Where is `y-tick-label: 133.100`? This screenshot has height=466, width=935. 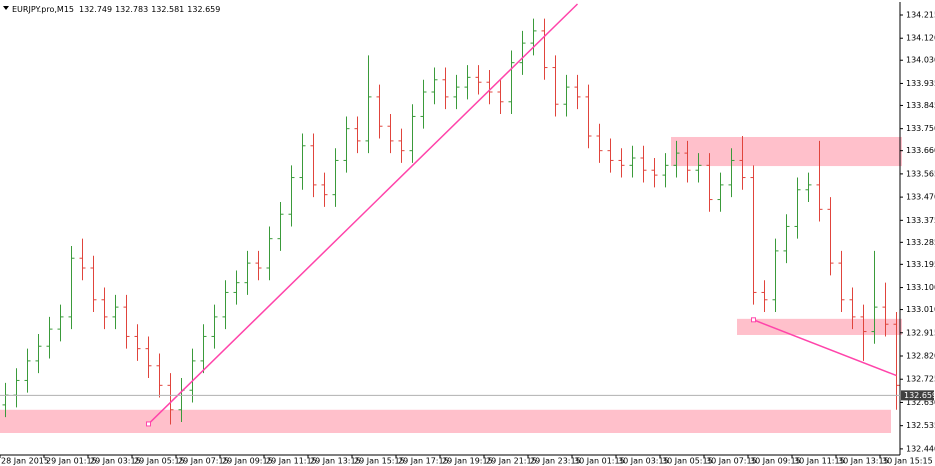
y-tick-label: 133.100 is located at coordinates (920, 287).